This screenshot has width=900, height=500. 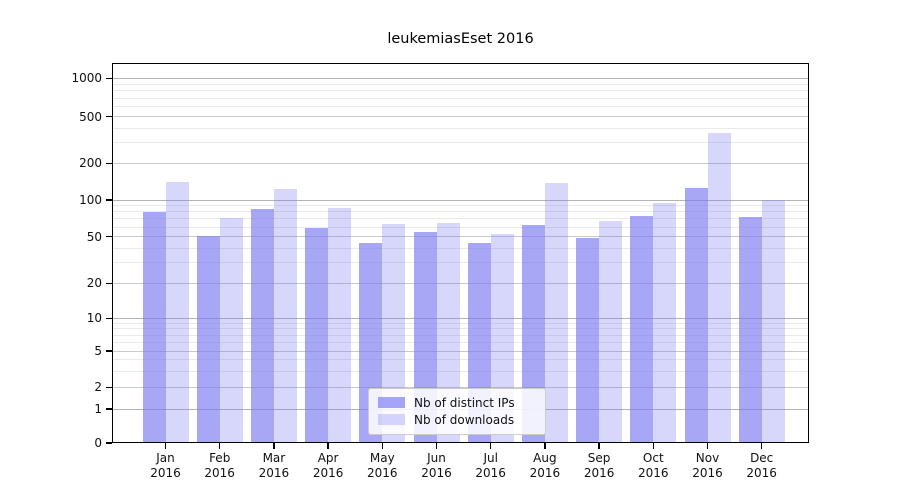 What do you see at coordinates (94, 236) in the screenshot?
I see `y-tick-label: 50` at bounding box center [94, 236].